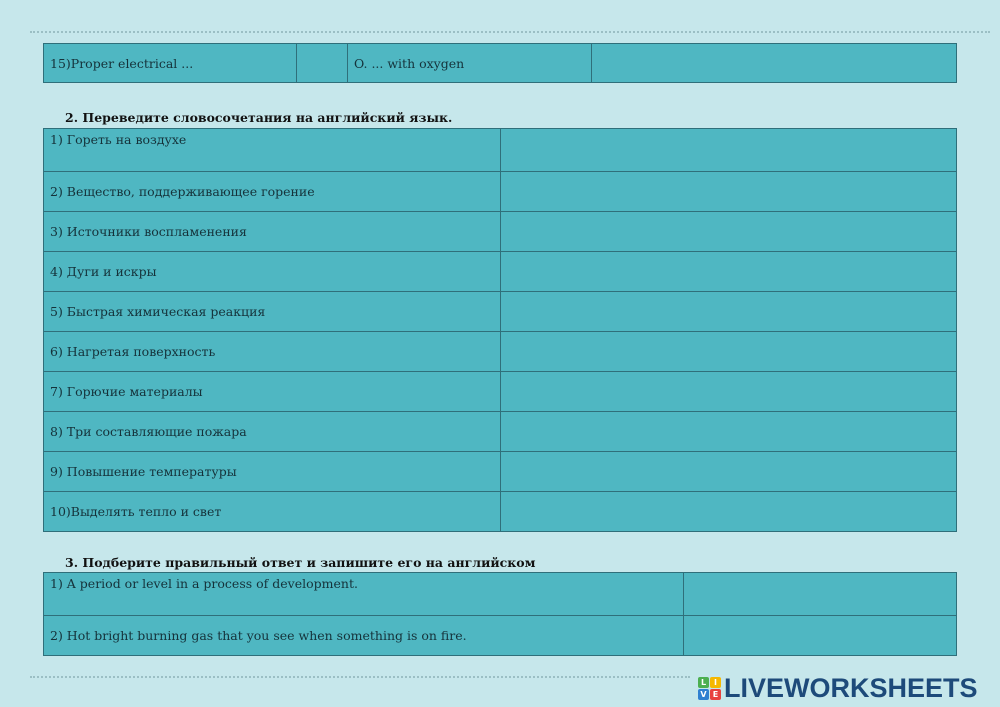 Image resolution: width=1000 pixels, height=707 pixels. What do you see at coordinates (272, 311) in the screenshot?
I see `prompt-text: 5) Быстрая химическая реакция` at bounding box center [272, 311].